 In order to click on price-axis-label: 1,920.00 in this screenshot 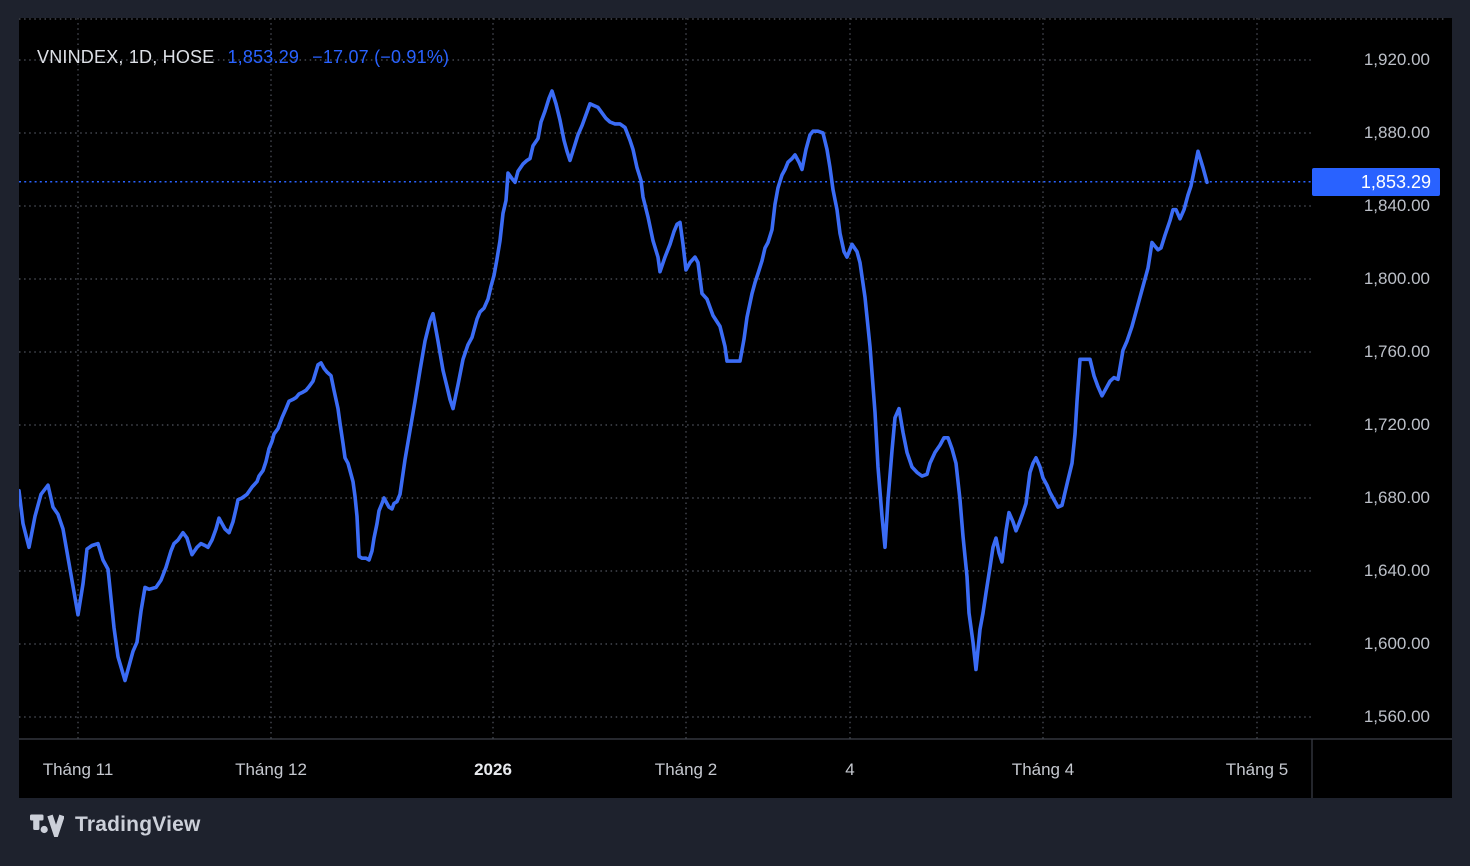, I will do `click(1396, 59)`.